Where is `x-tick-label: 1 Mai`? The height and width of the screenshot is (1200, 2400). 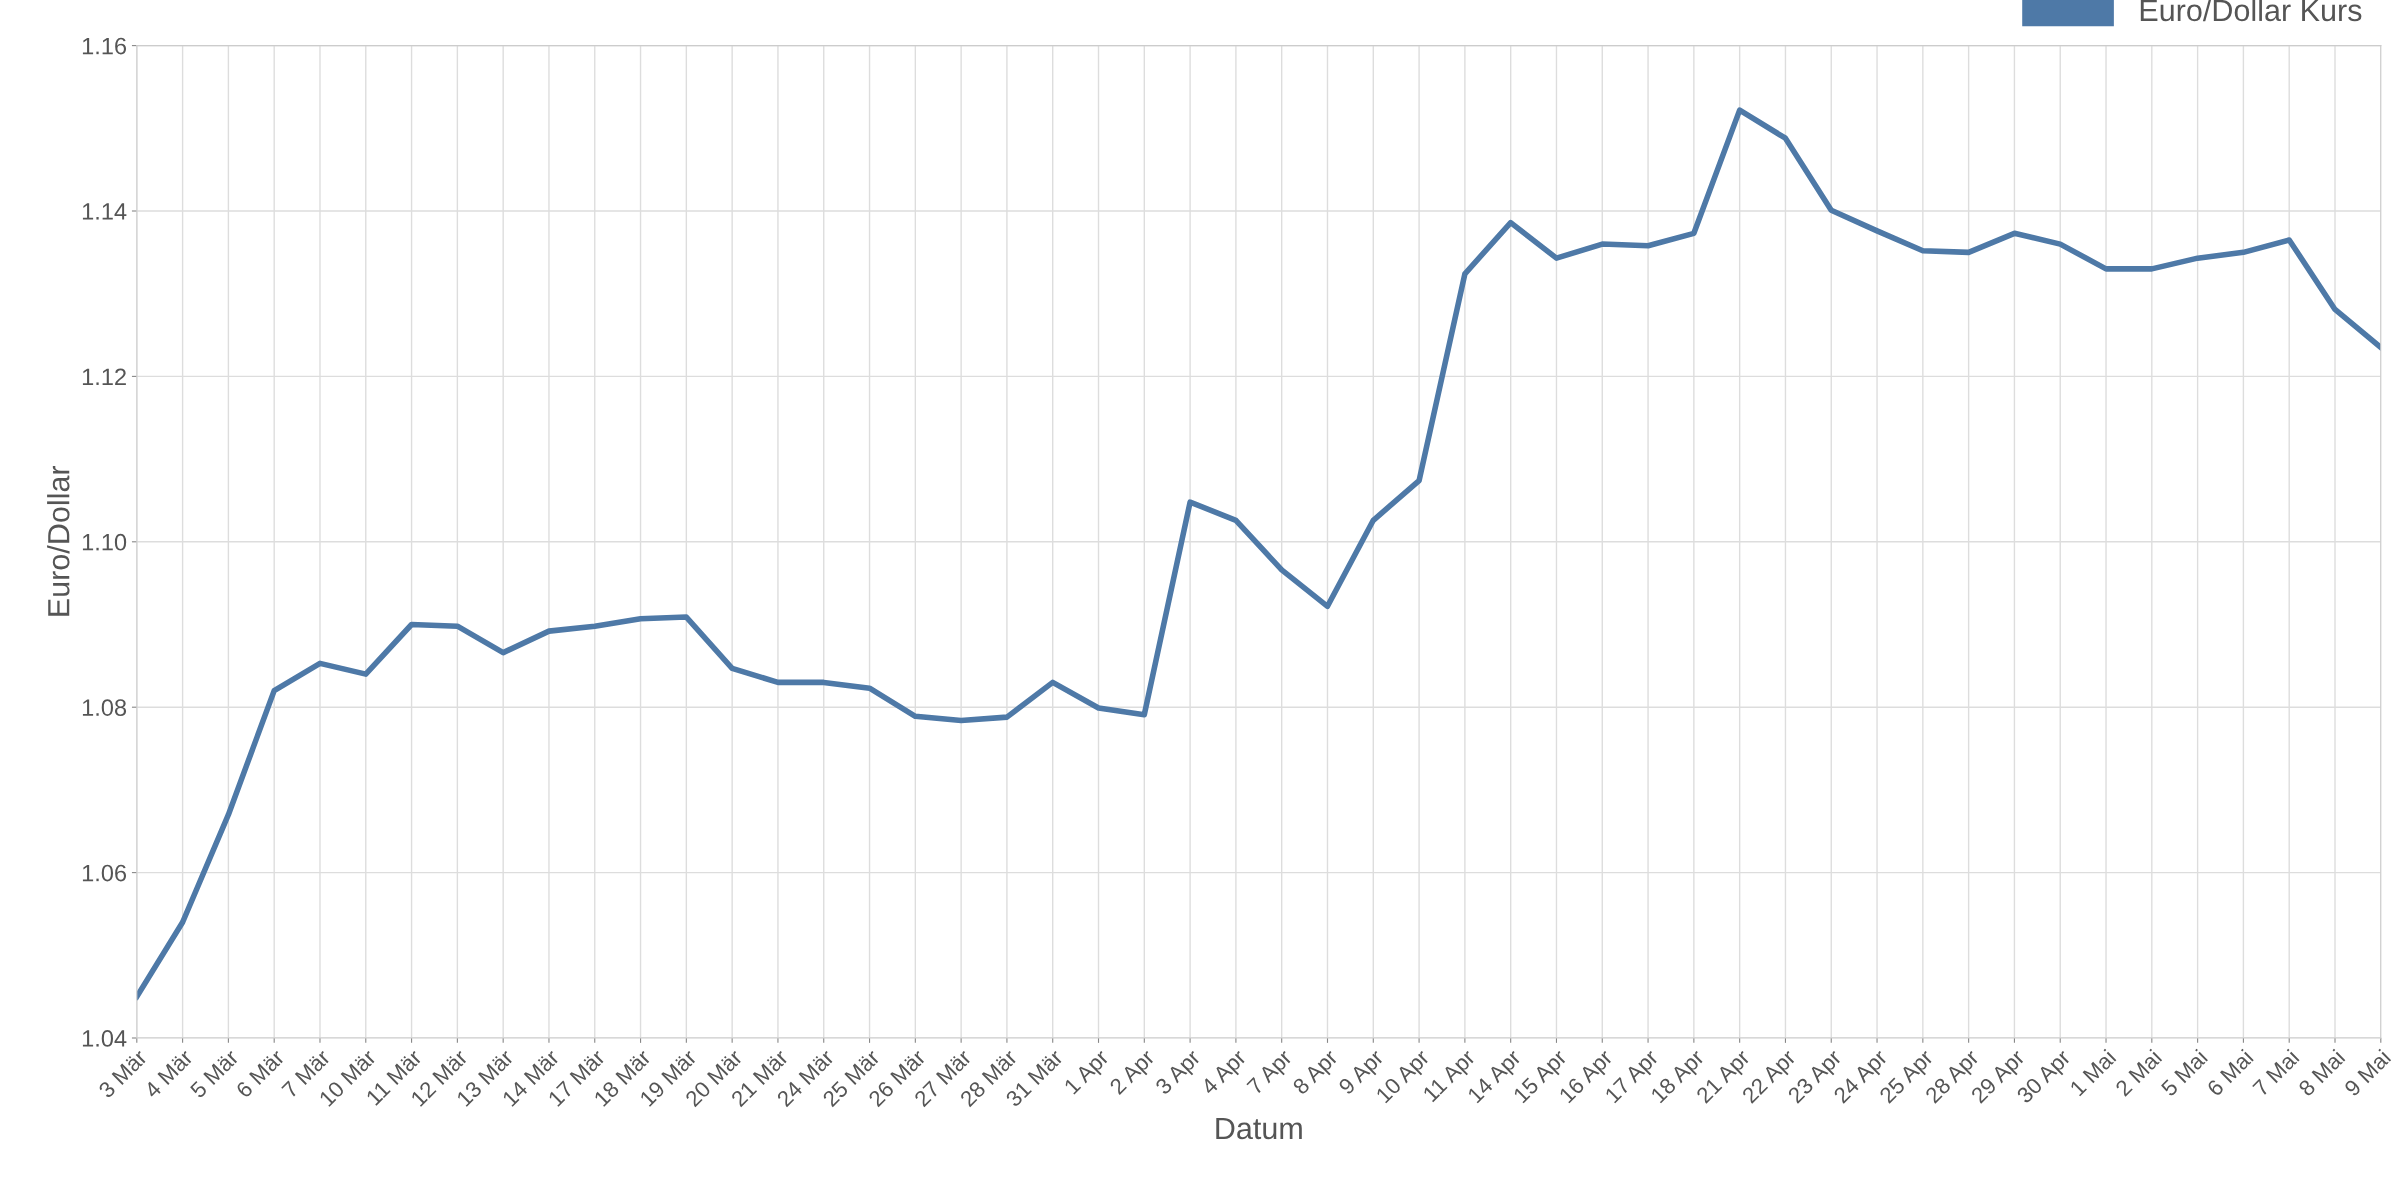 x-tick-label: 1 Mai is located at coordinates (2092, 1072).